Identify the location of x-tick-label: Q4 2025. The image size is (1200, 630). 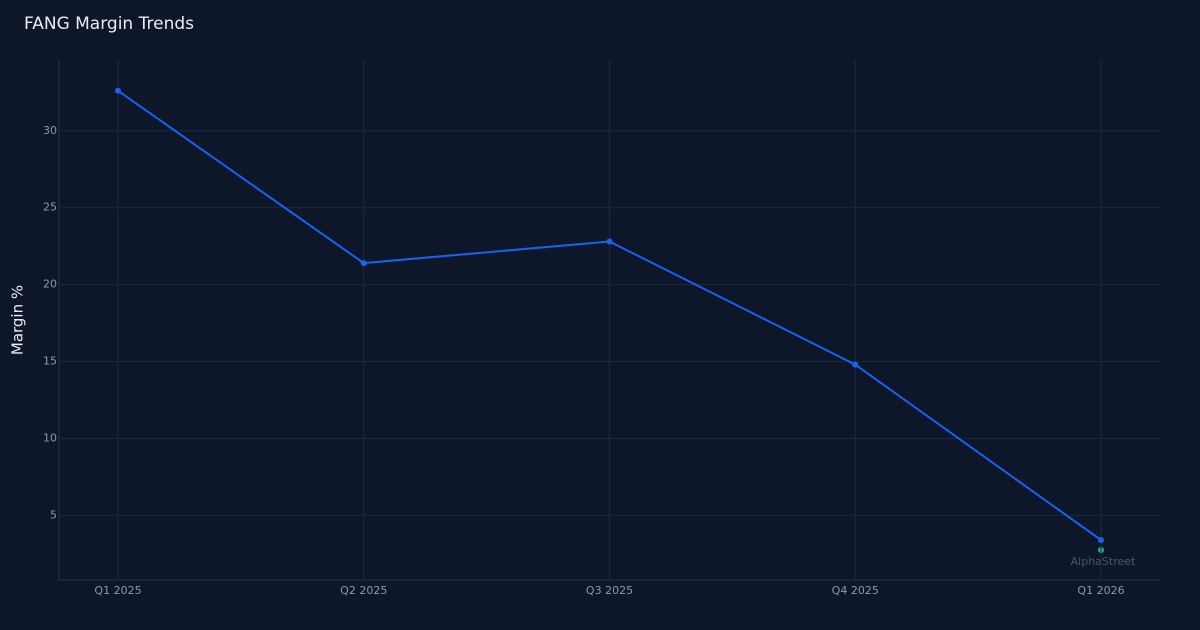
(855, 590).